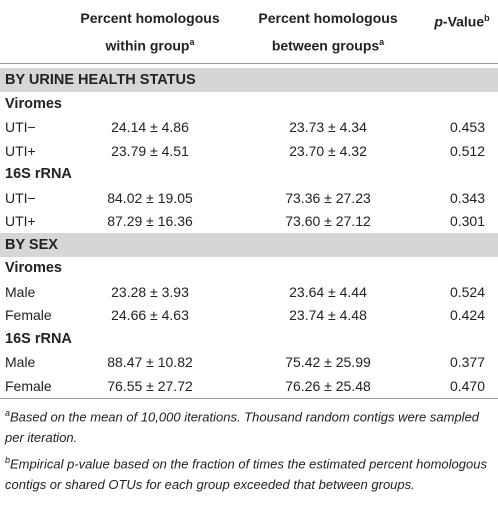  I want to click on section-header: BY URINE HEALTH STATUS, so click(249, 80).